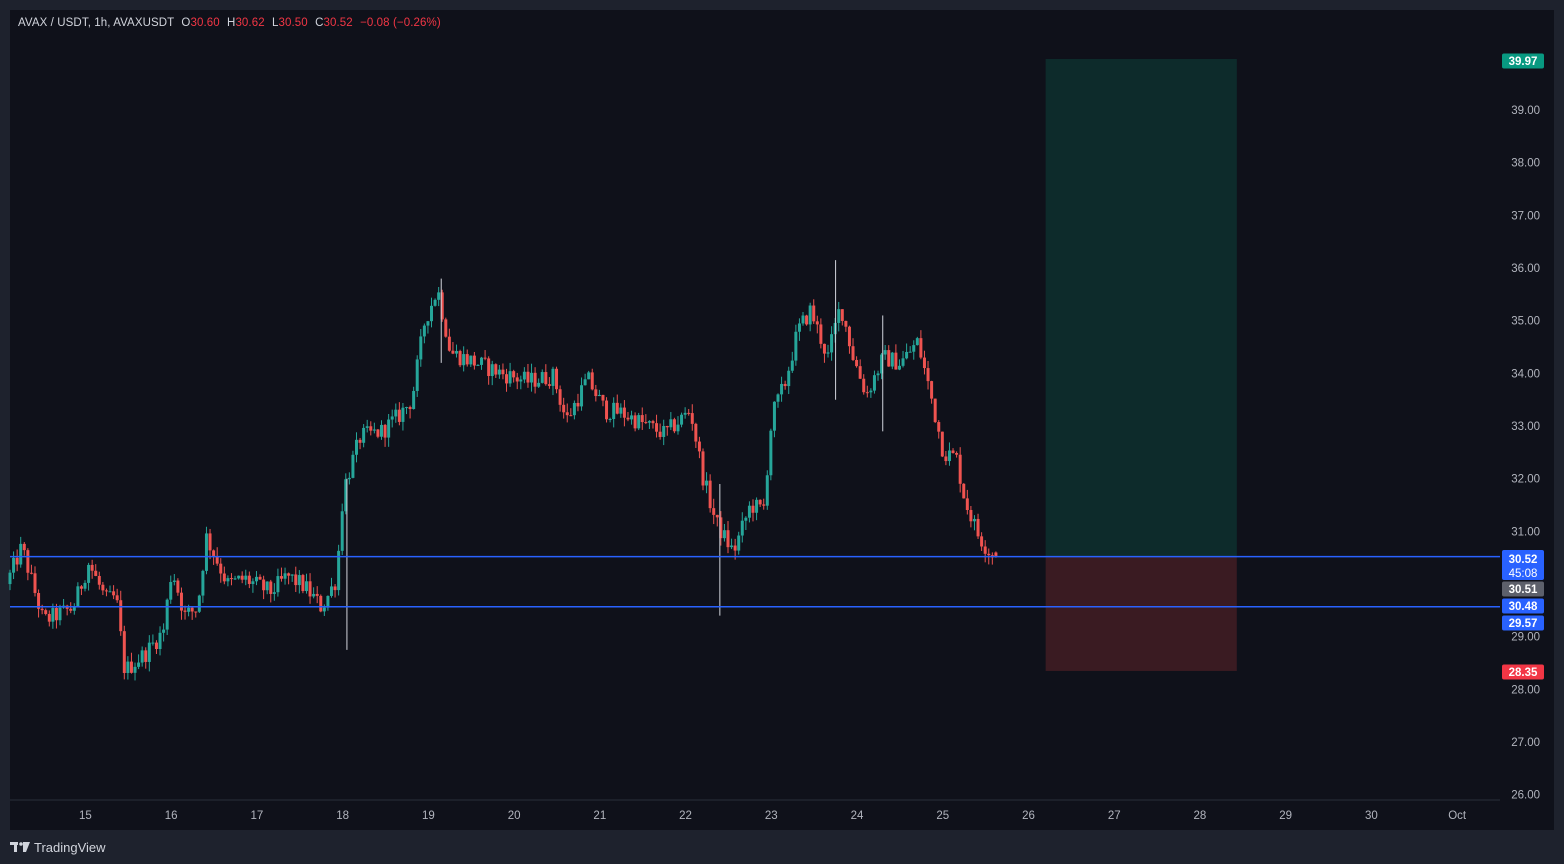 Image resolution: width=1564 pixels, height=864 pixels. What do you see at coordinates (1525, 322) in the screenshot?
I see `price-axis-label: 35.00` at bounding box center [1525, 322].